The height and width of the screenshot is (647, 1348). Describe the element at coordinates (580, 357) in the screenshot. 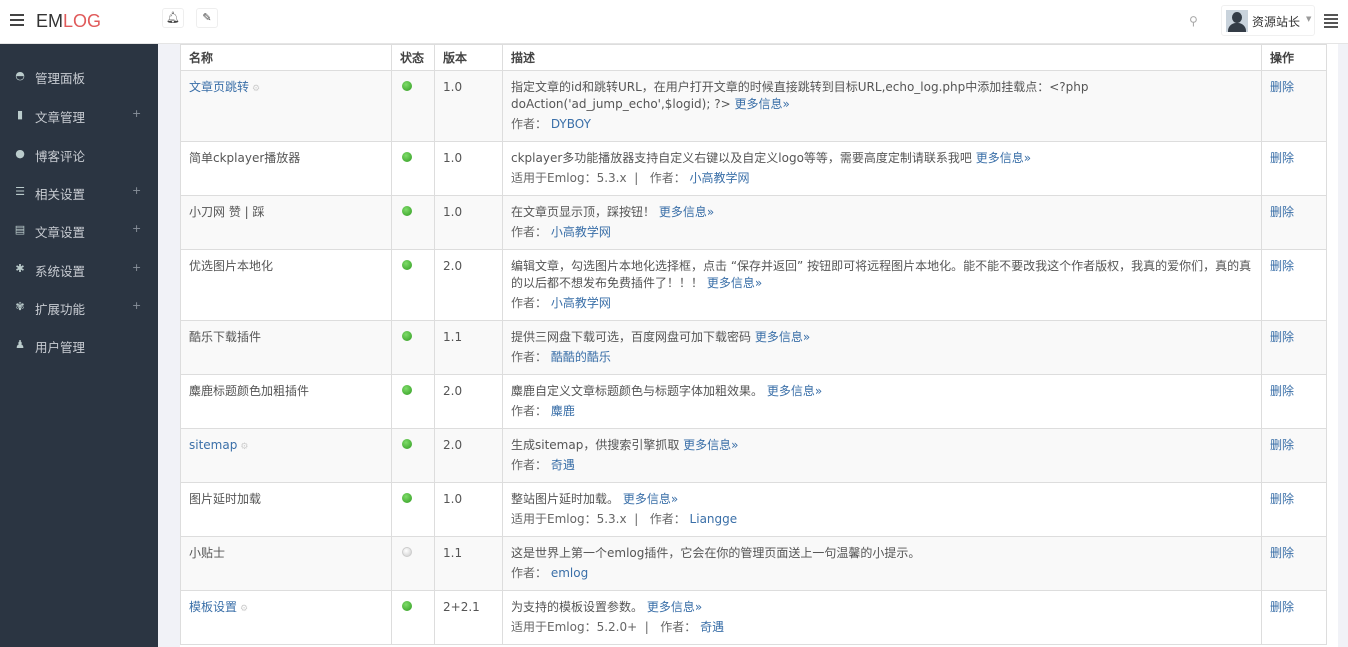

I see `author-link: 酷酷的酷乐` at that location.